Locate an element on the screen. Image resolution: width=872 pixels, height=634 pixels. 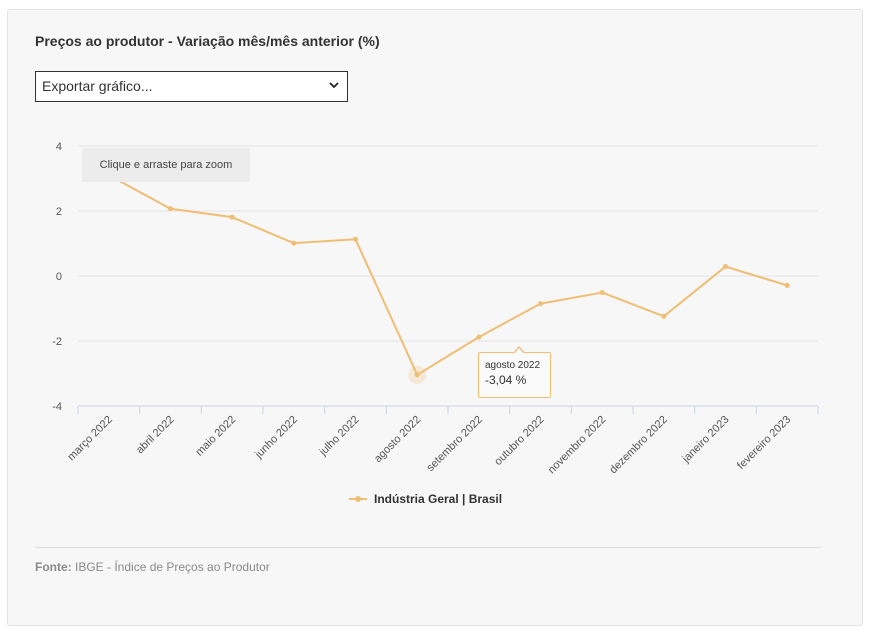
x-tick-label: outubro 2022 is located at coordinates (519, 441).